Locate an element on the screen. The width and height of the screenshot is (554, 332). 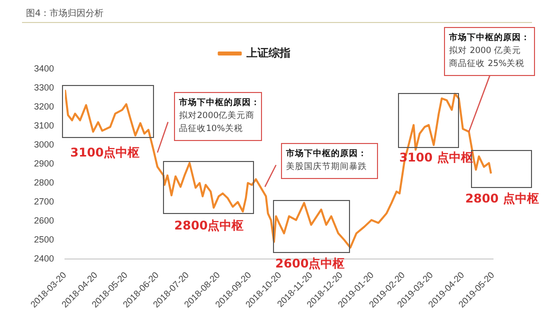
y-tick-label: 3000 is located at coordinates (44, 144).